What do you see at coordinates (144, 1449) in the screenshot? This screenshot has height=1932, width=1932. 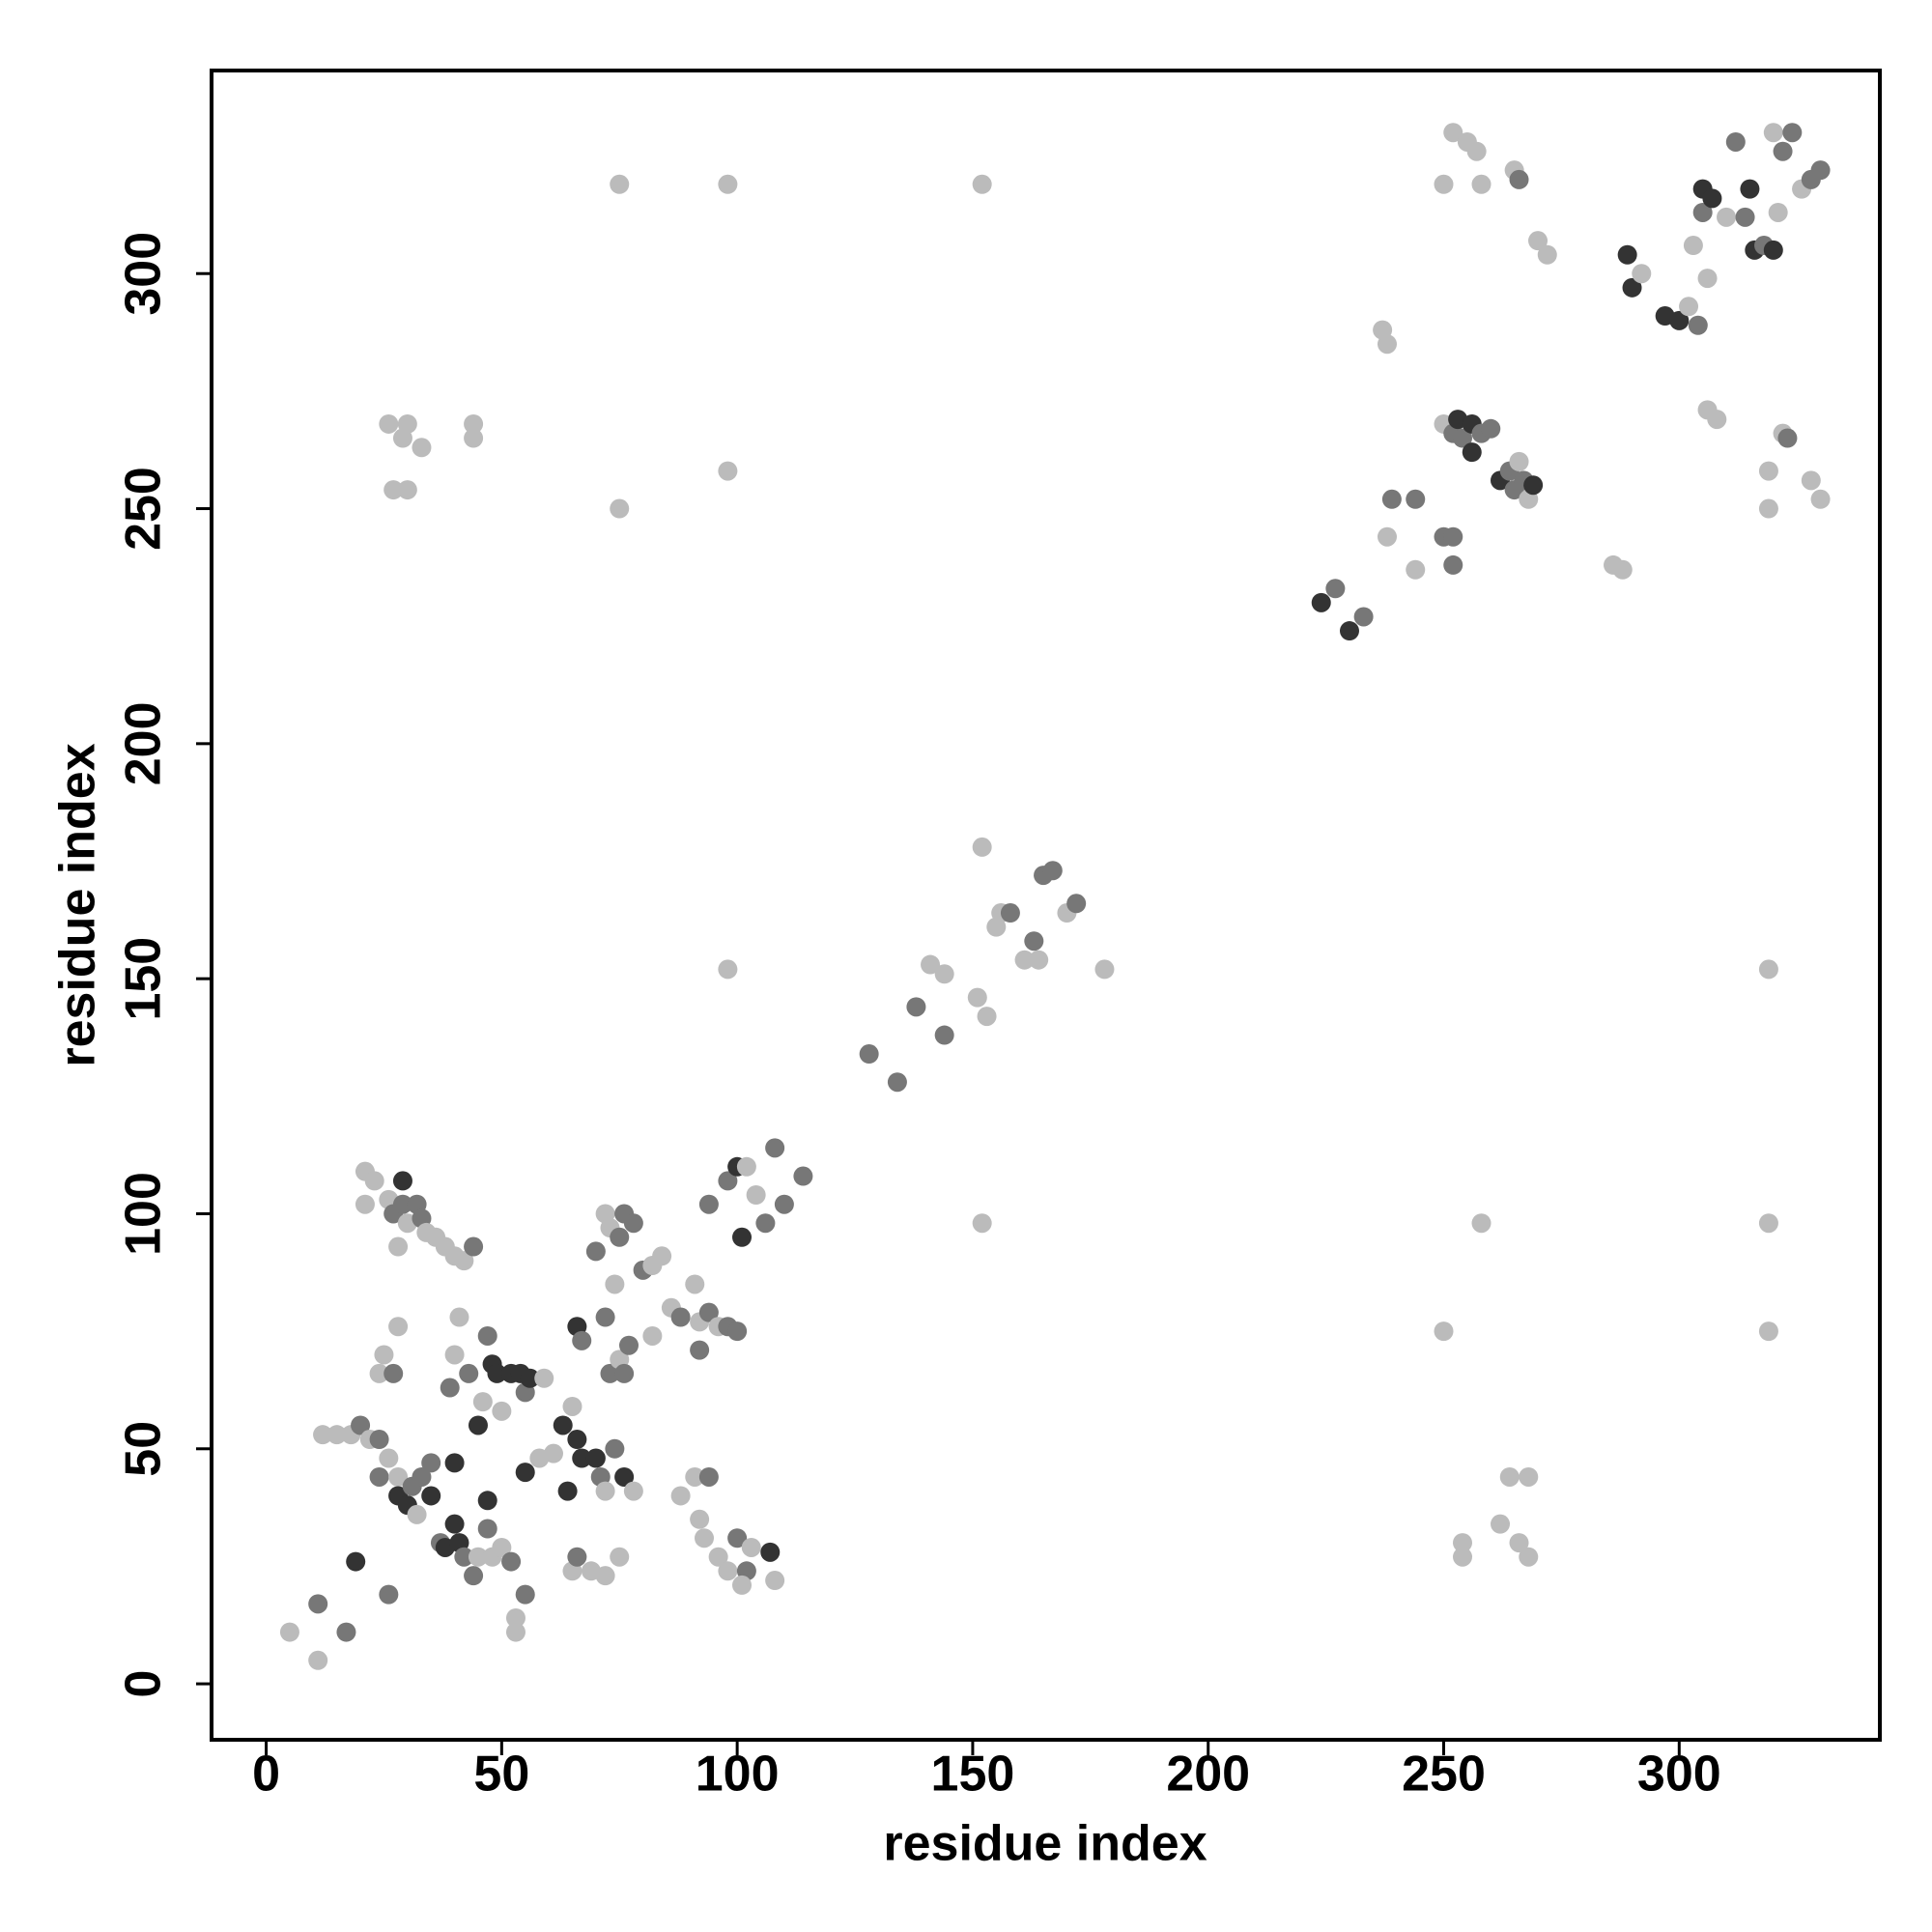 I see `y-tick-label: 50` at bounding box center [144, 1449].